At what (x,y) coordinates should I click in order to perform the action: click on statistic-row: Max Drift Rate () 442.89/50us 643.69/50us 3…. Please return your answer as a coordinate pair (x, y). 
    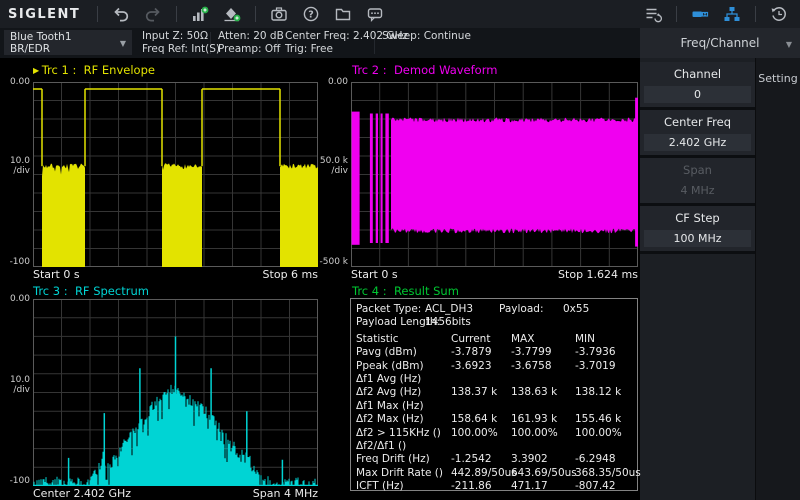
    Looking at the image, I should click on (498, 472).